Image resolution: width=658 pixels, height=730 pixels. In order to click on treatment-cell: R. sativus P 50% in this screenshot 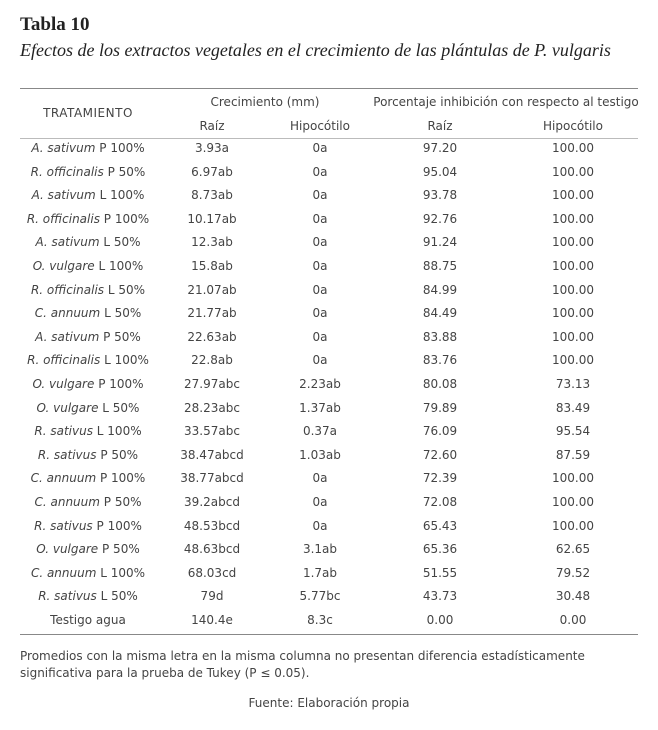, I will do `click(88, 455)`.